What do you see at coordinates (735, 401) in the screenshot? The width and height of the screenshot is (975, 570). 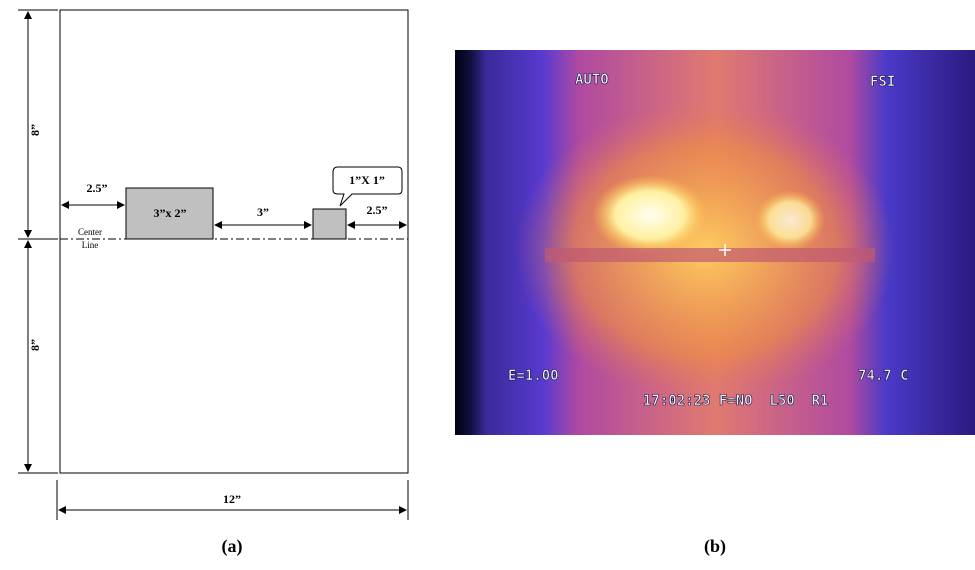 I see `overlay-text: 17:02:23 F=NO L50 R1` at bounding box center [735, 401].